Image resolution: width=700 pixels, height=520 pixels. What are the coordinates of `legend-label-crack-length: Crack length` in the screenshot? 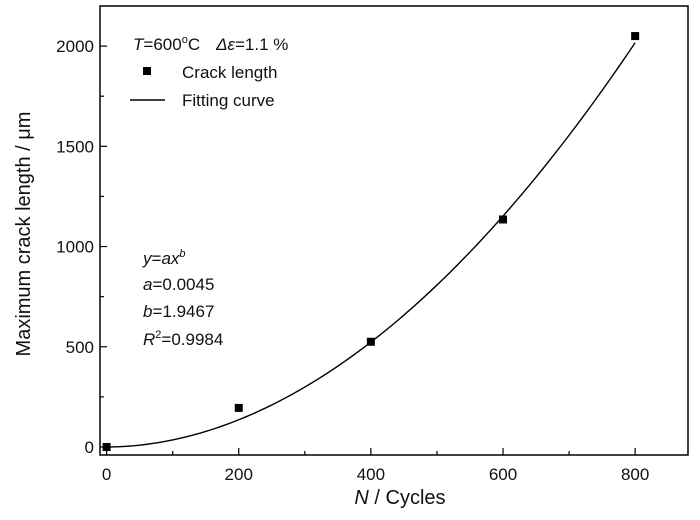 It's located at (229, 72).